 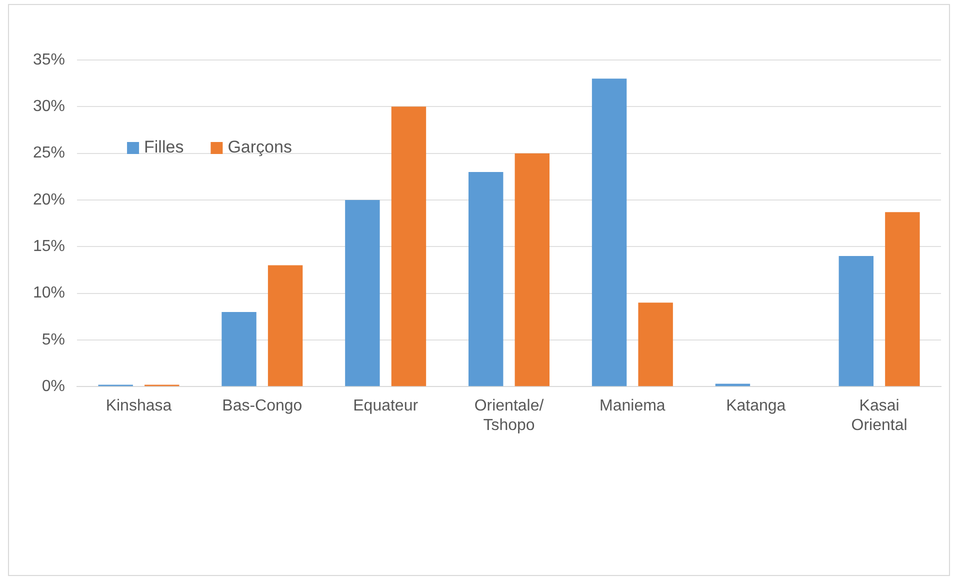 What do you see at coordinates (756, 406) in the screenshot?
I see `x-tick-label: Katanga` at bounding box center [756, 406].